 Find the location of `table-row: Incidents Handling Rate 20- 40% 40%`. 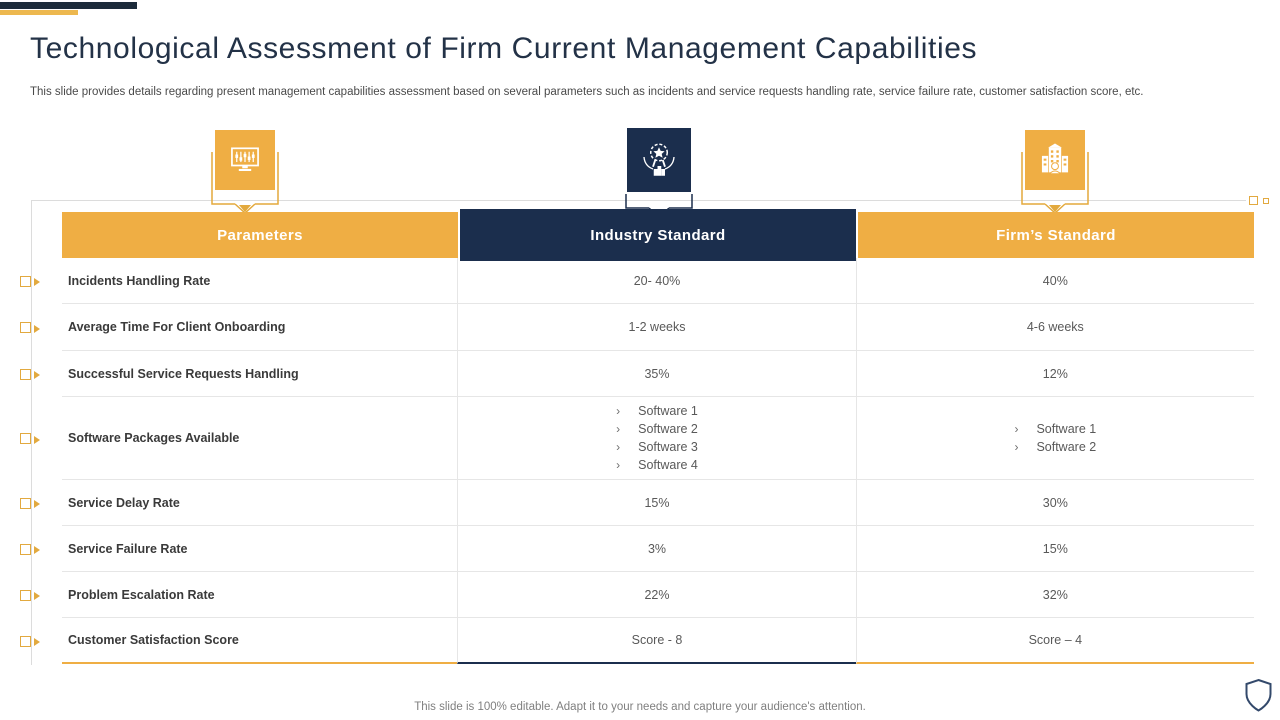

table-row: Incidents Handling Rate 20- 40% 40% is located at coordinates (658, 281).